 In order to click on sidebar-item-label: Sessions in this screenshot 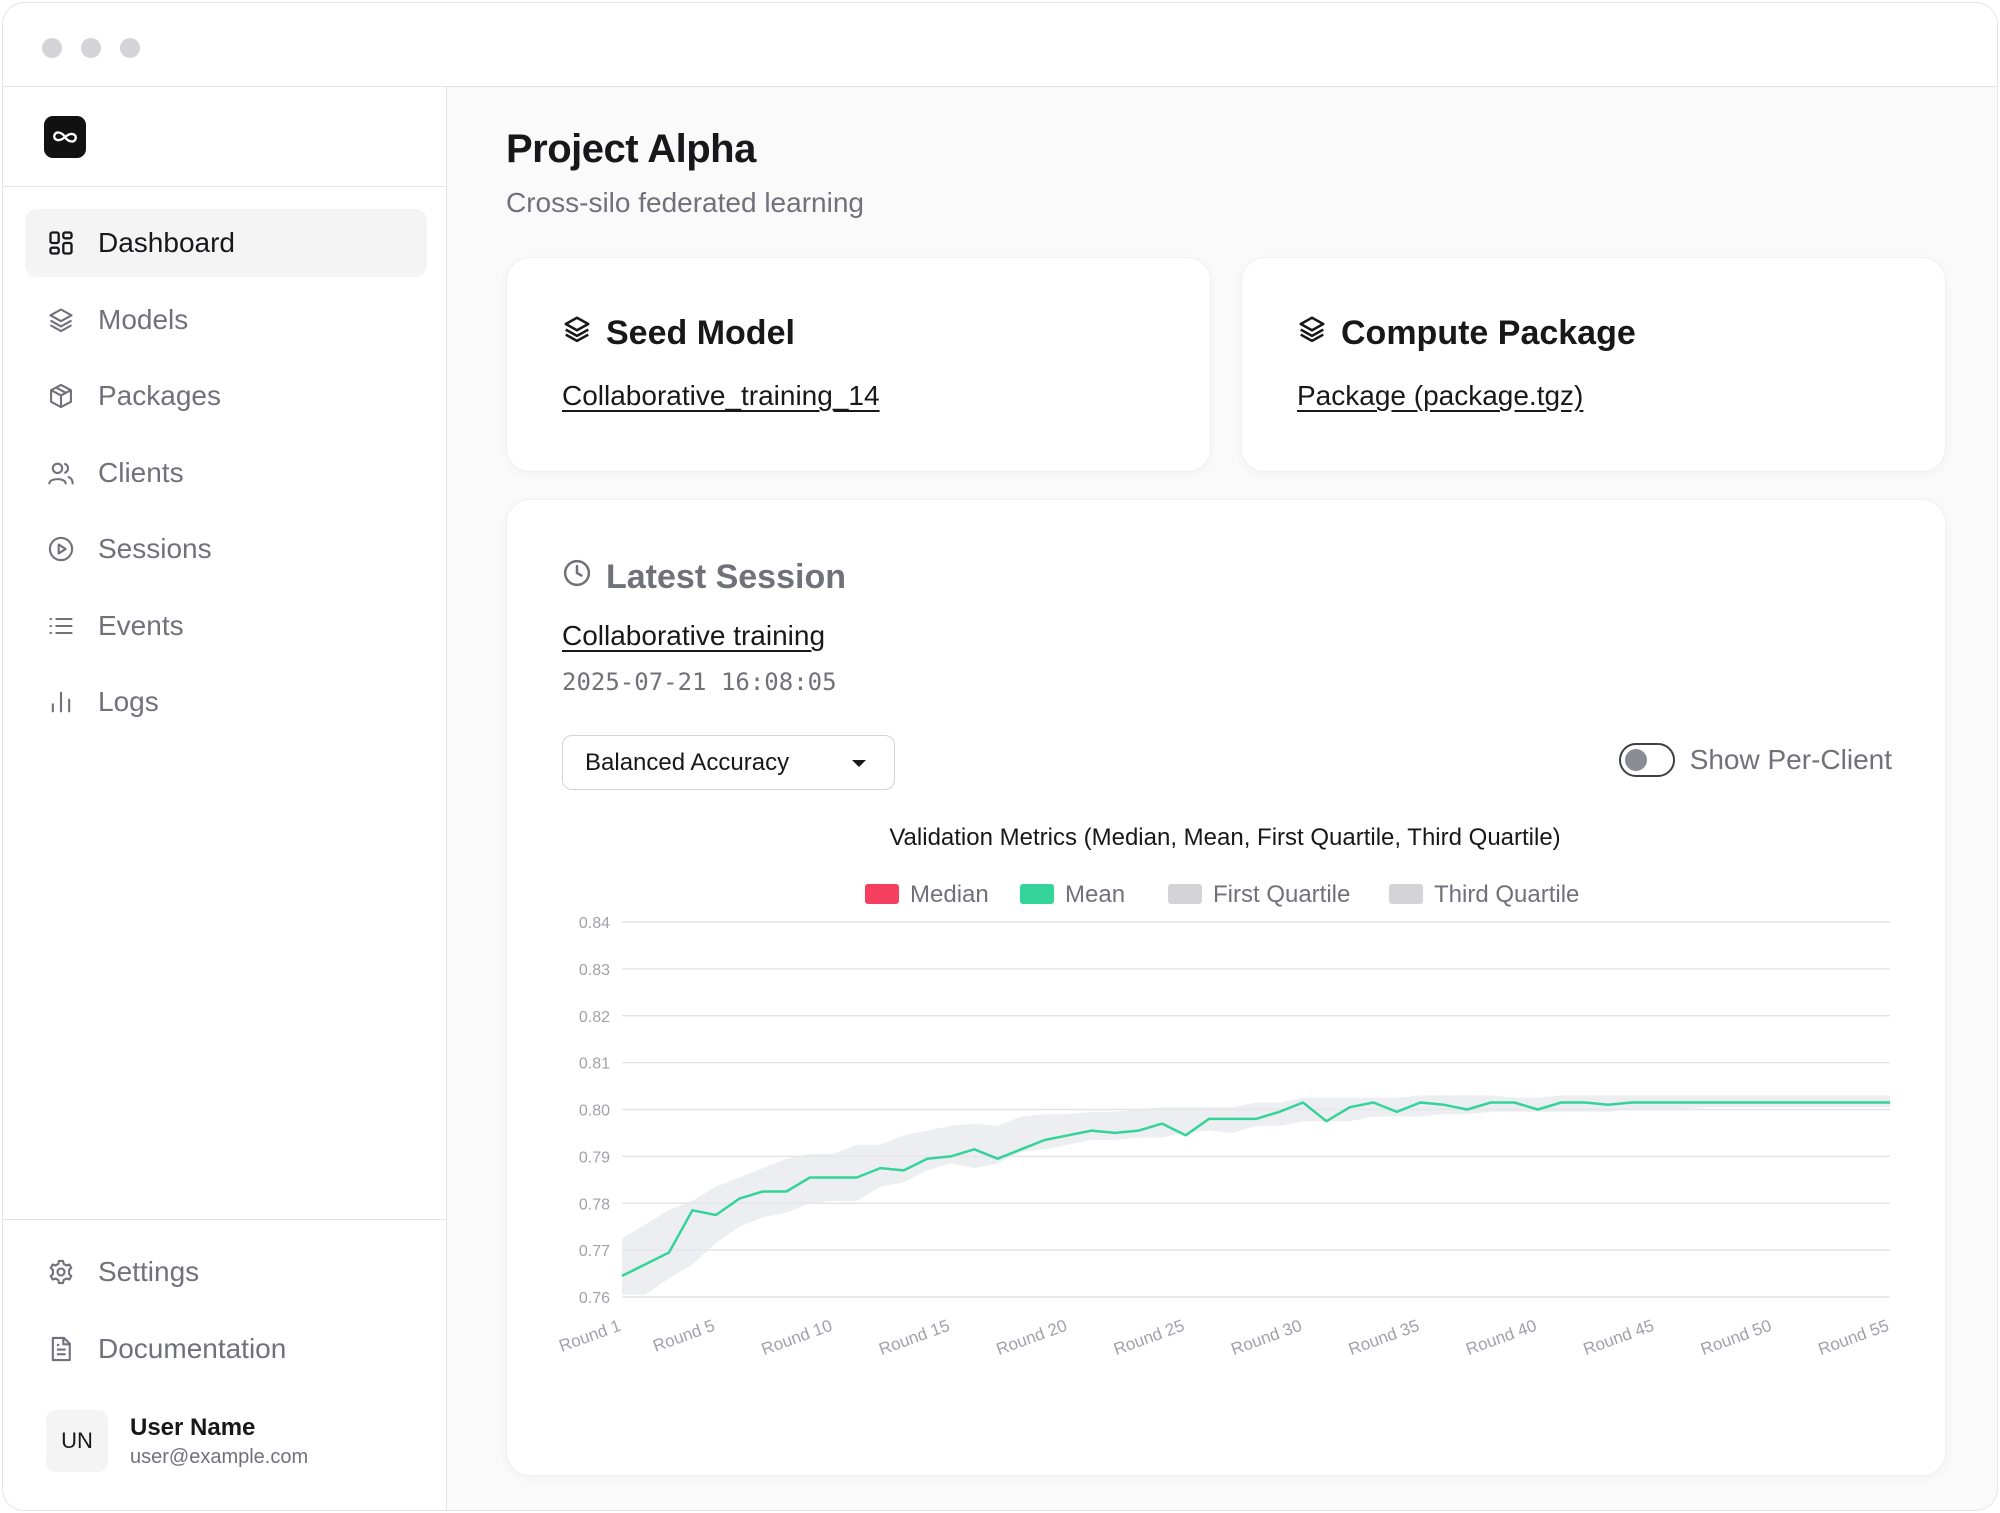, I will do `click(155, 548)`.